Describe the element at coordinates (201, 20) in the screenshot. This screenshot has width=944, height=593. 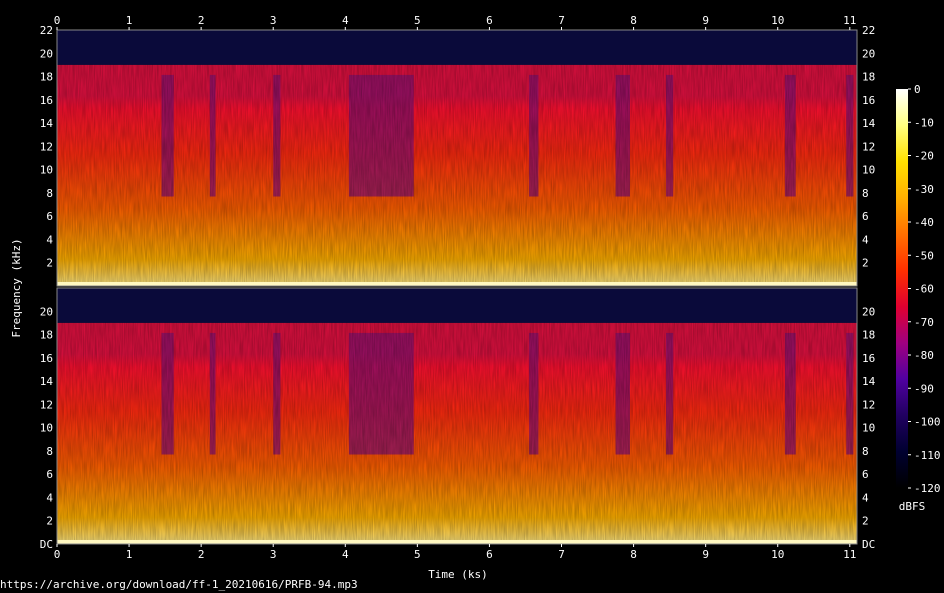
I see `x-tick-label-top: 2` at that location.